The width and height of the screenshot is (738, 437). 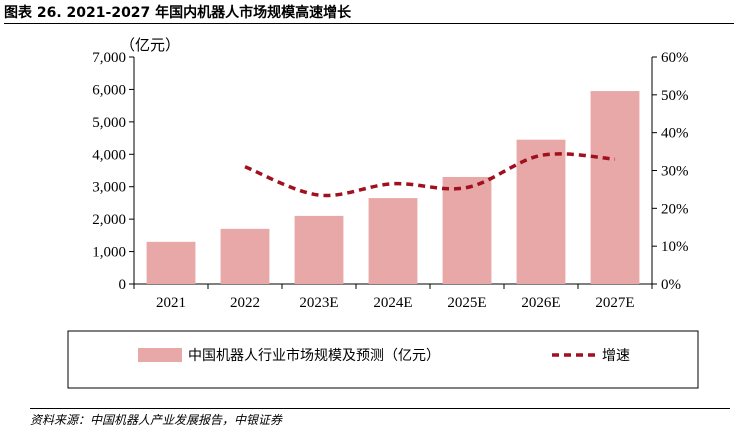 What do you see at coordinates (109, 123) in the screenshot?
I see `left-tick-label: 5,000` at bounding box center [109, 123].